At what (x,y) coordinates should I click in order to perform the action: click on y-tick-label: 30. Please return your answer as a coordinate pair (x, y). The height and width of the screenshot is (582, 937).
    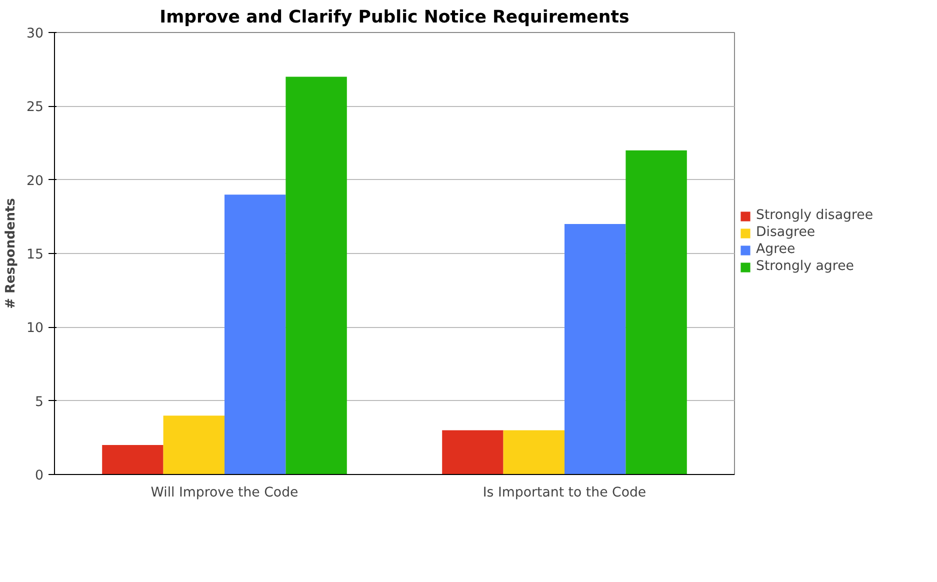
    Looking at the image, I should click on (35, 34).